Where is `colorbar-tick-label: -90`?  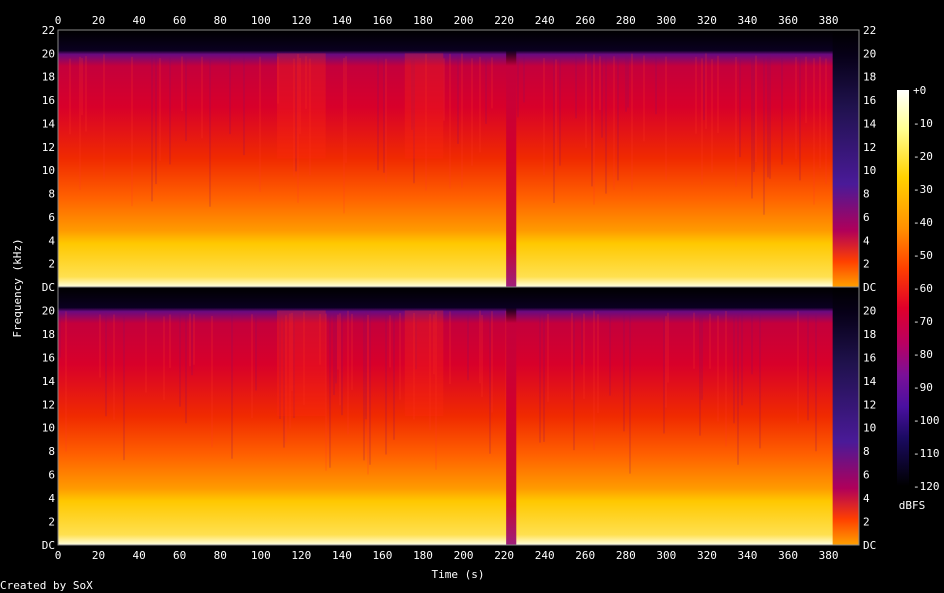 colorbar-tick-label: -90 is located at coordinates (923, 387).